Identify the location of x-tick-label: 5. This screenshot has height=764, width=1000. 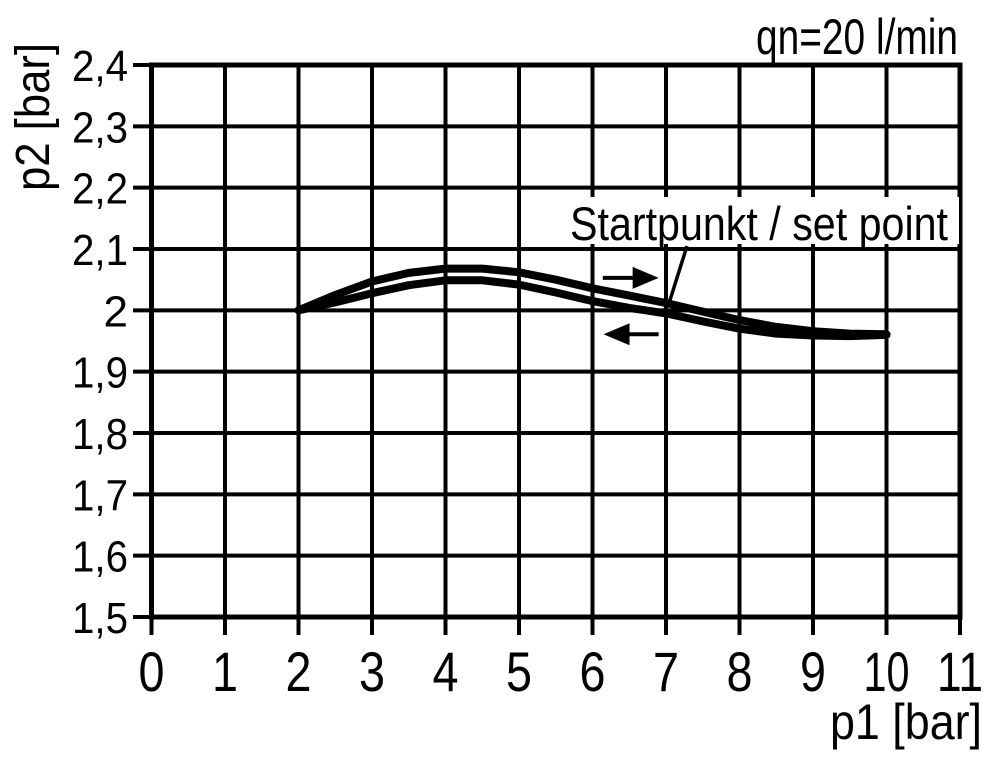
(519, 671).